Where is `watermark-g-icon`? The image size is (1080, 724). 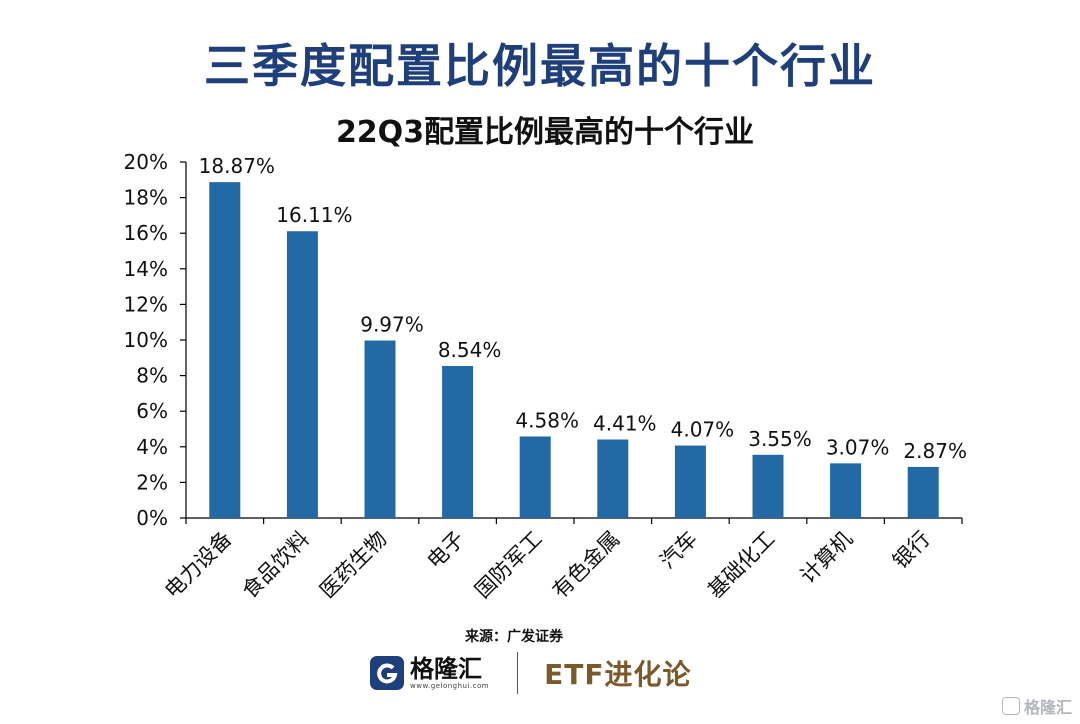 watermark-g-icon is located at coordinates (1010, 706).